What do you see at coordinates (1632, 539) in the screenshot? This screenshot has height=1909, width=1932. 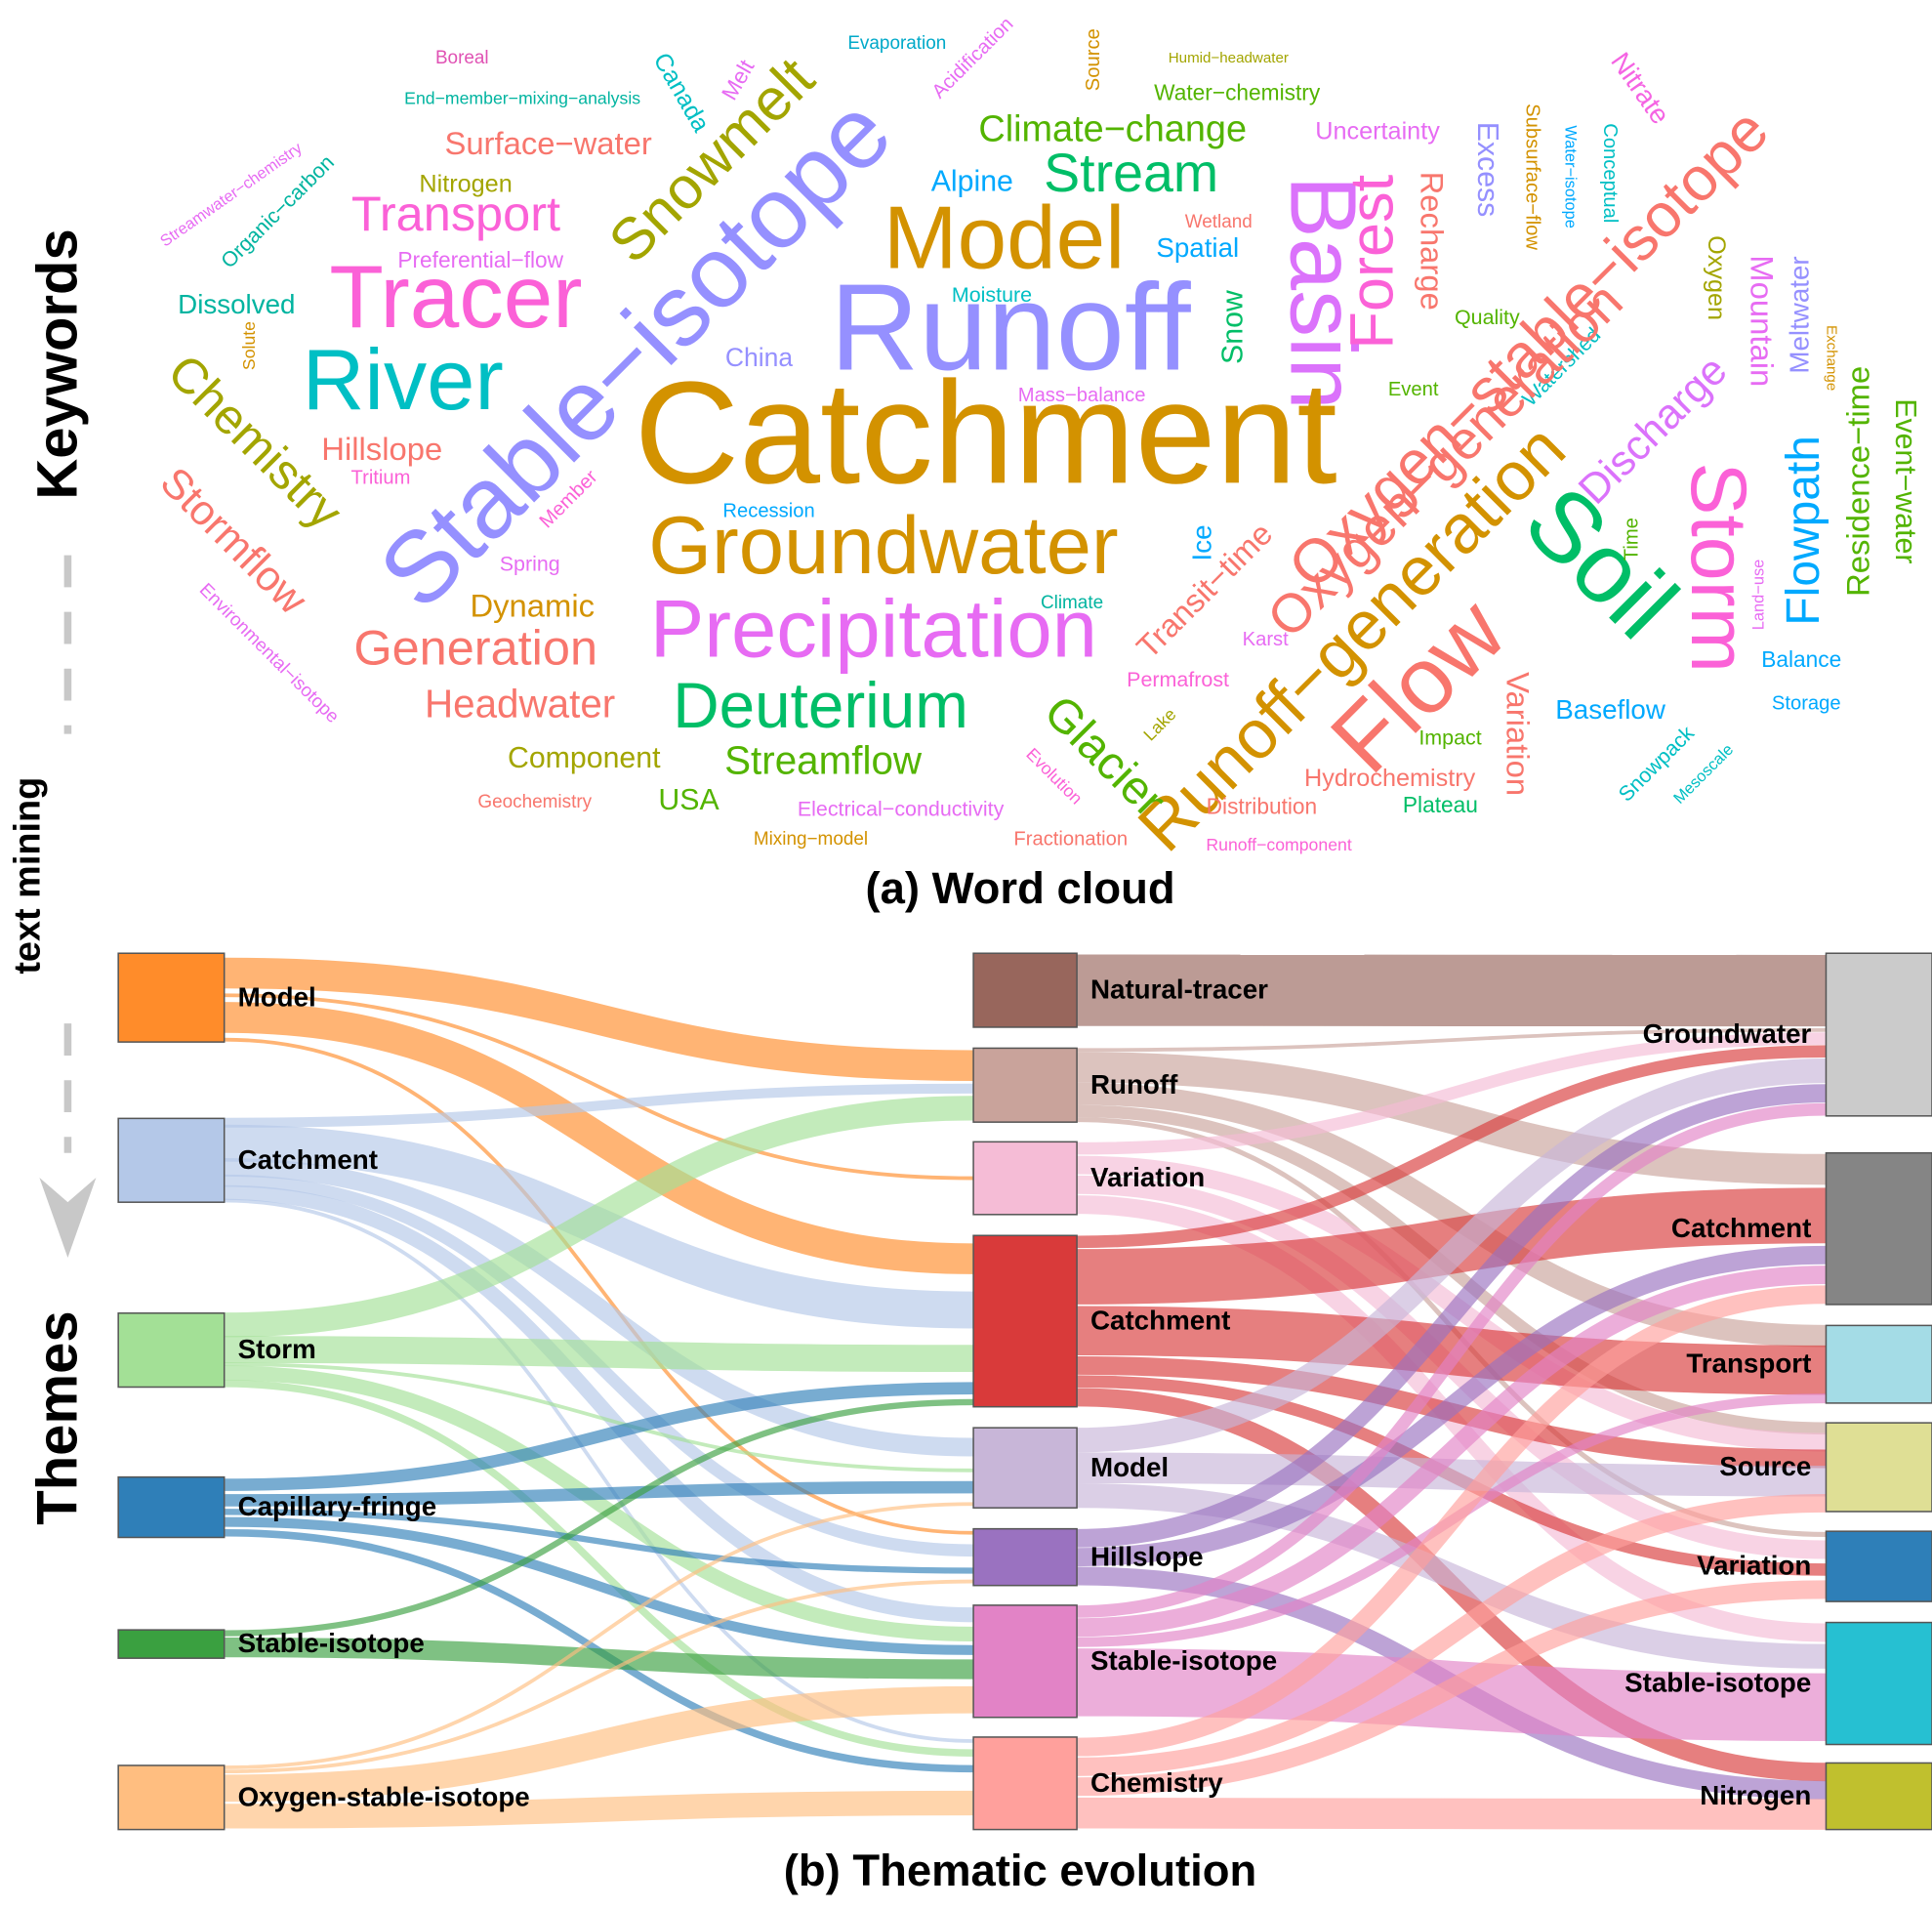 I see `word: Time` at bounding box center [1632, 539].